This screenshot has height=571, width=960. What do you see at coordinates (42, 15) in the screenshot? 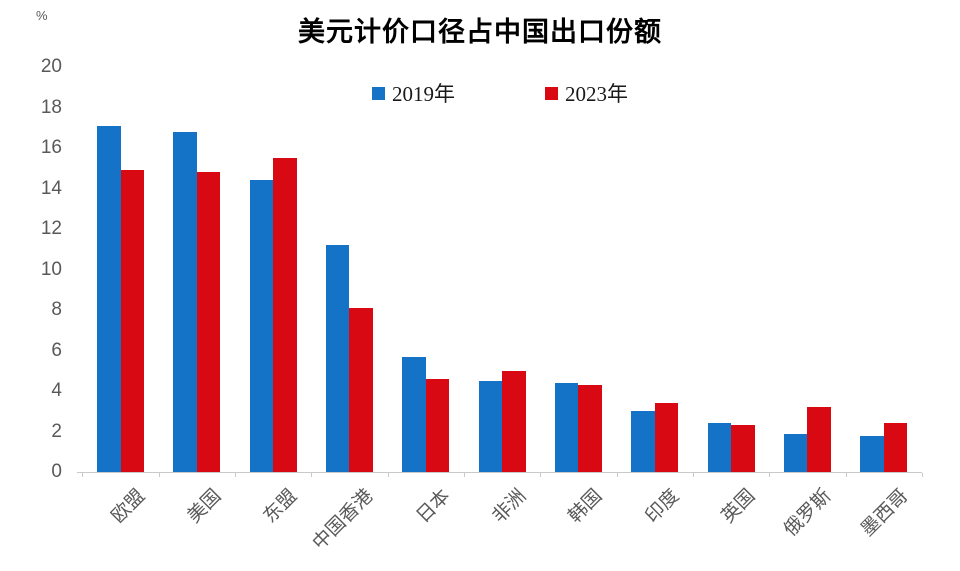
I see `y-axis-unit-label: %` at bounding box center [42, 15].